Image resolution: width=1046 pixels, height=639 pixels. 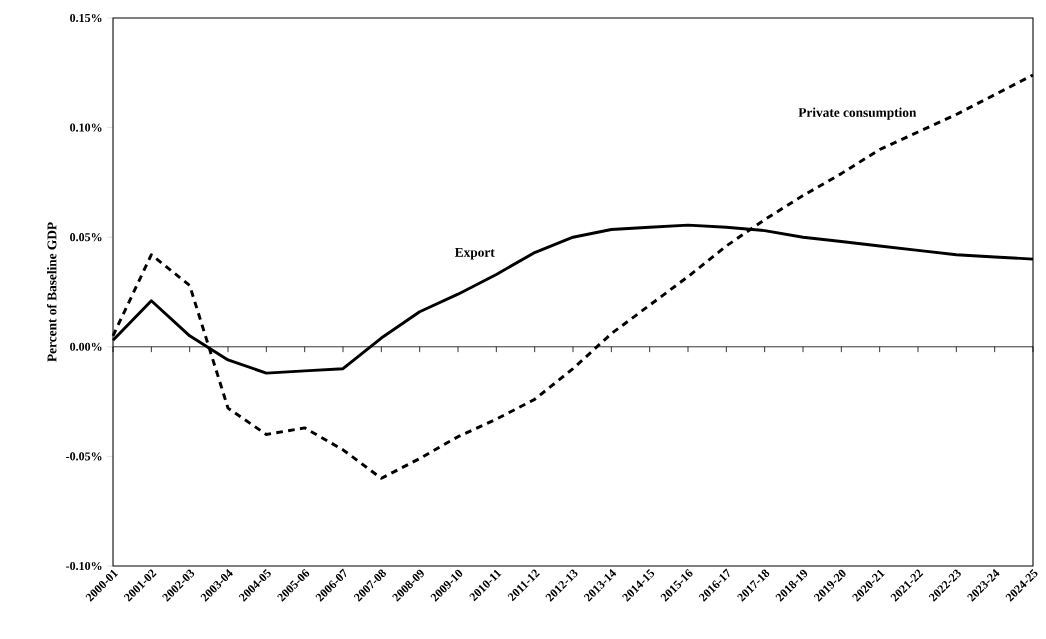 What do you see at coordinates (86, 127) in the screenshot?
I see `y-tick-label: 0.10%` at bounding box center [86, 127].